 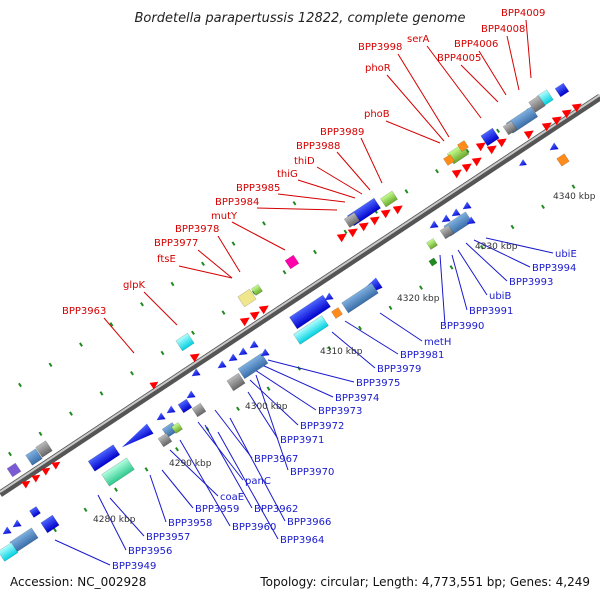 What do you see at coordinates (342, 132) in the screenshot?
I see `gene-label: BPP3989` at bounding box center [342, 132].